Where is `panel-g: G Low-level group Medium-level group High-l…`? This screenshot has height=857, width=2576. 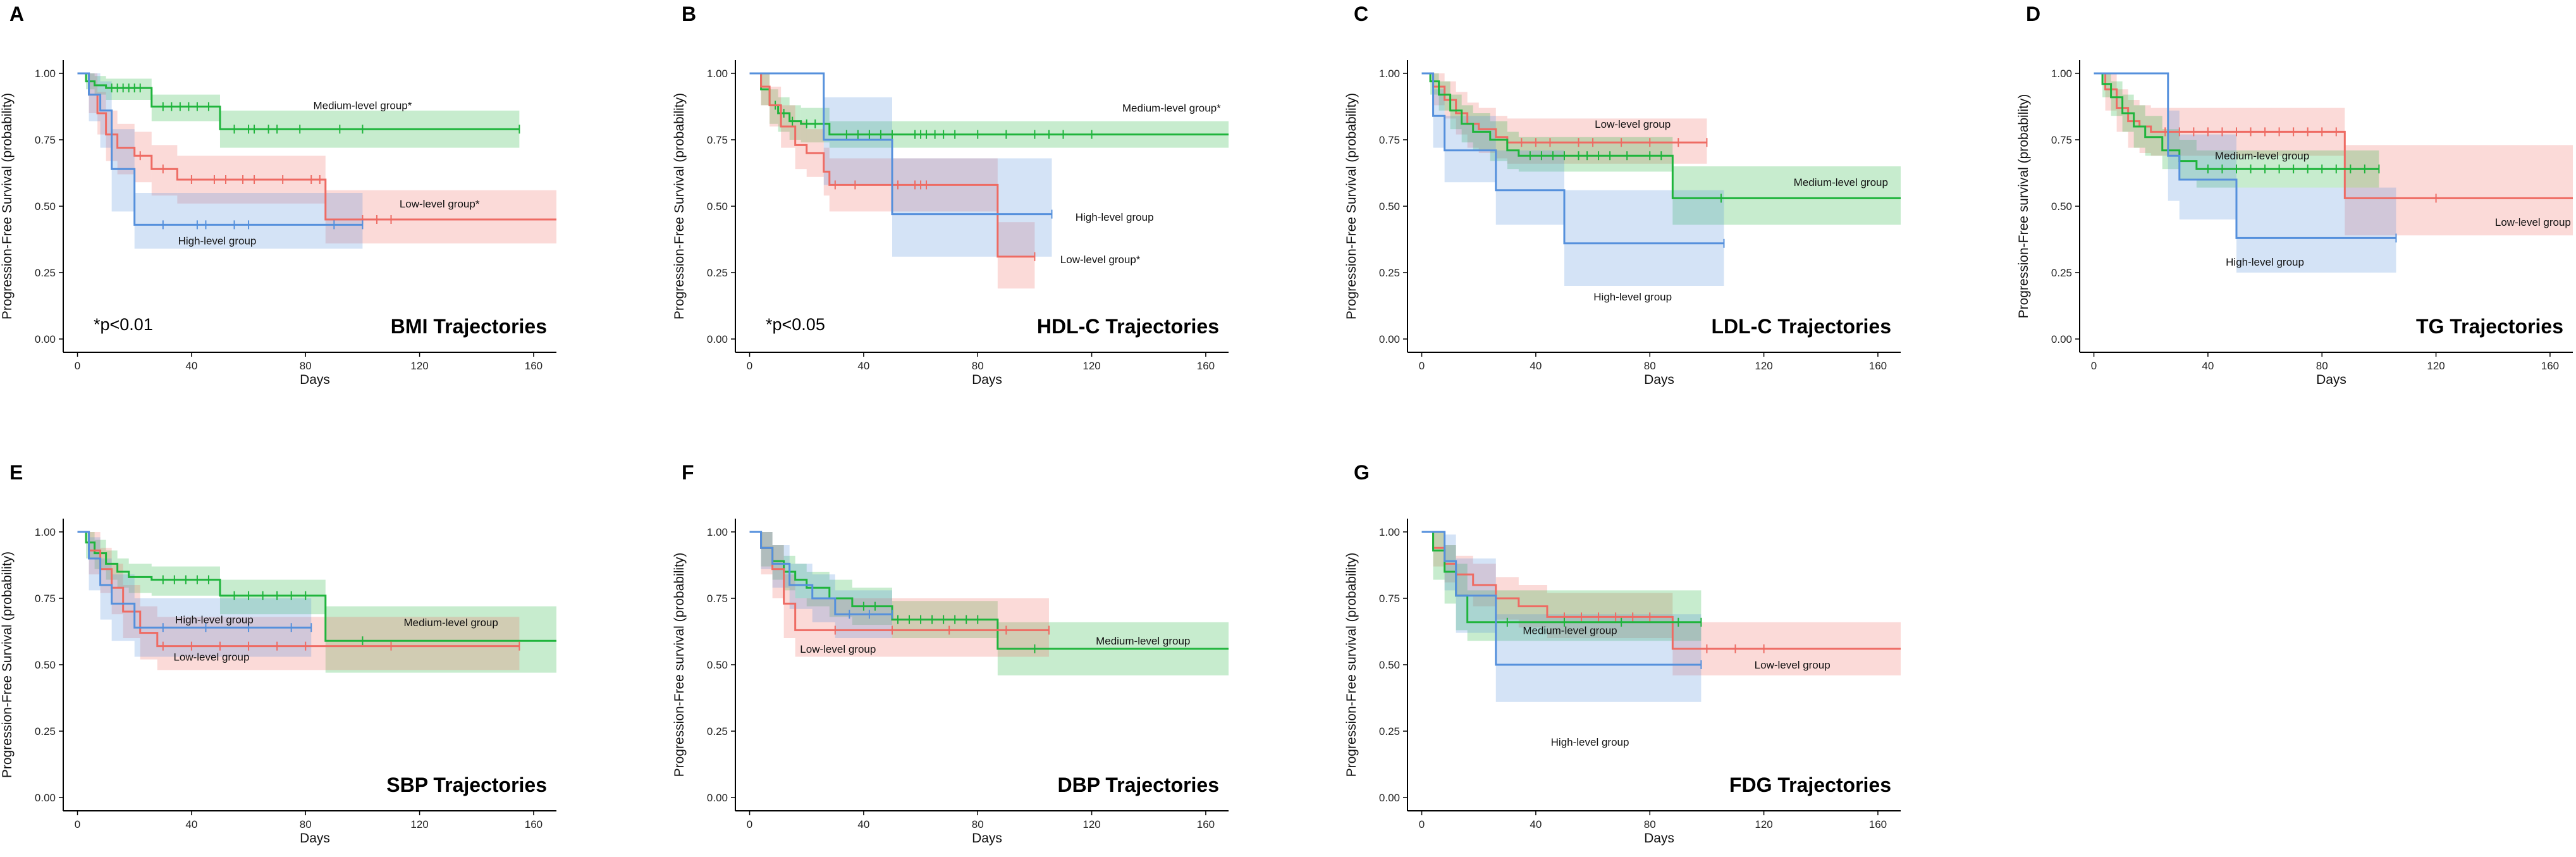 panel-g: G Low-level group Medium-level group High-l… is located at coordinates (1622, 653).